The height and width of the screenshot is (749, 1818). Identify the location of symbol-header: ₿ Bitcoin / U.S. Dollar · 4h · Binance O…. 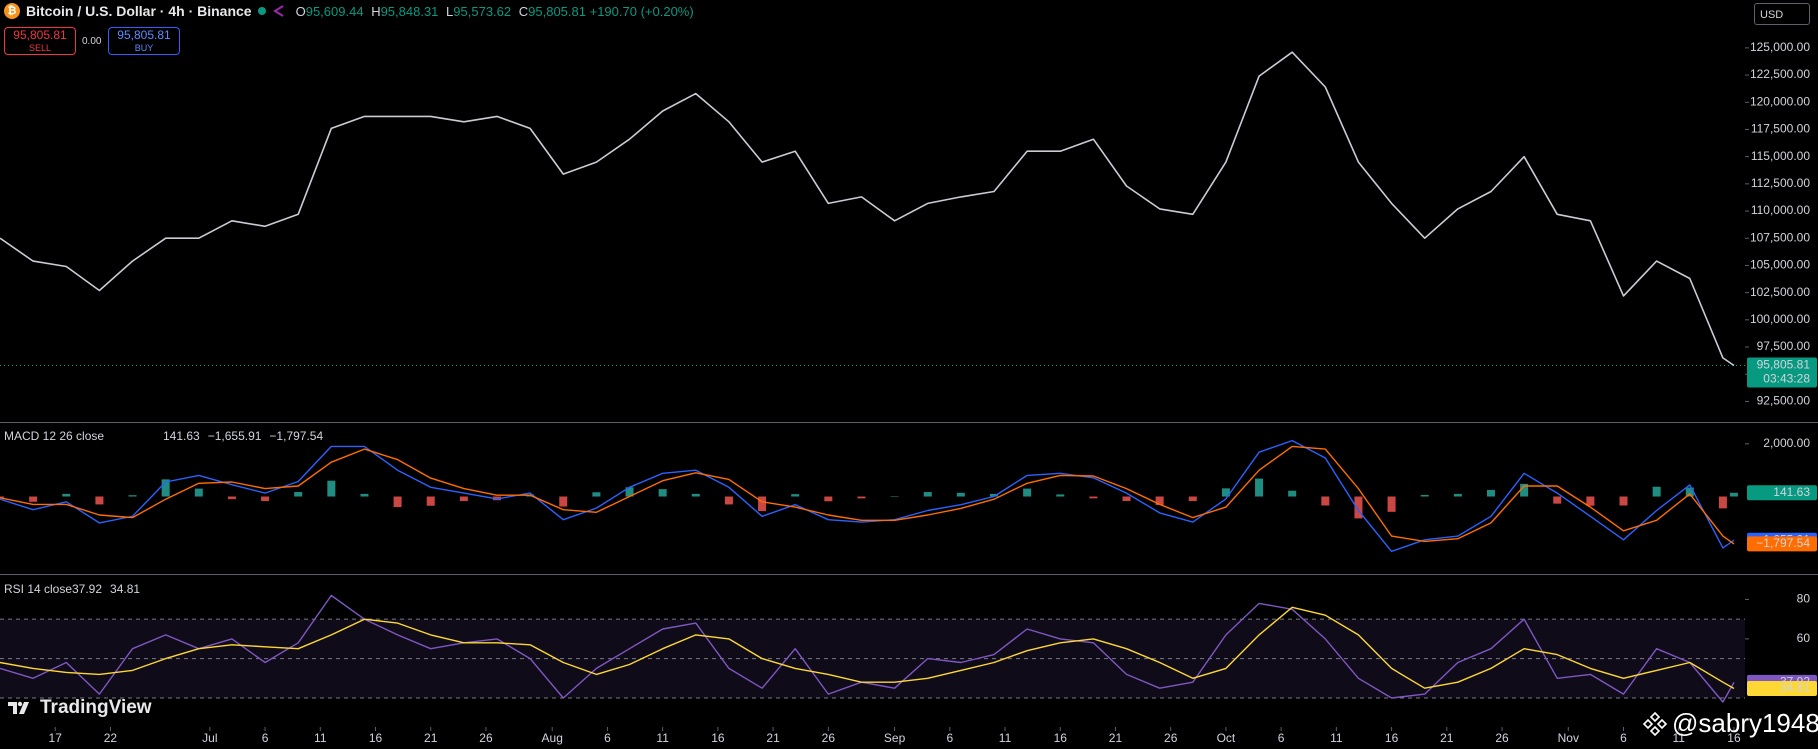
(349, 11).